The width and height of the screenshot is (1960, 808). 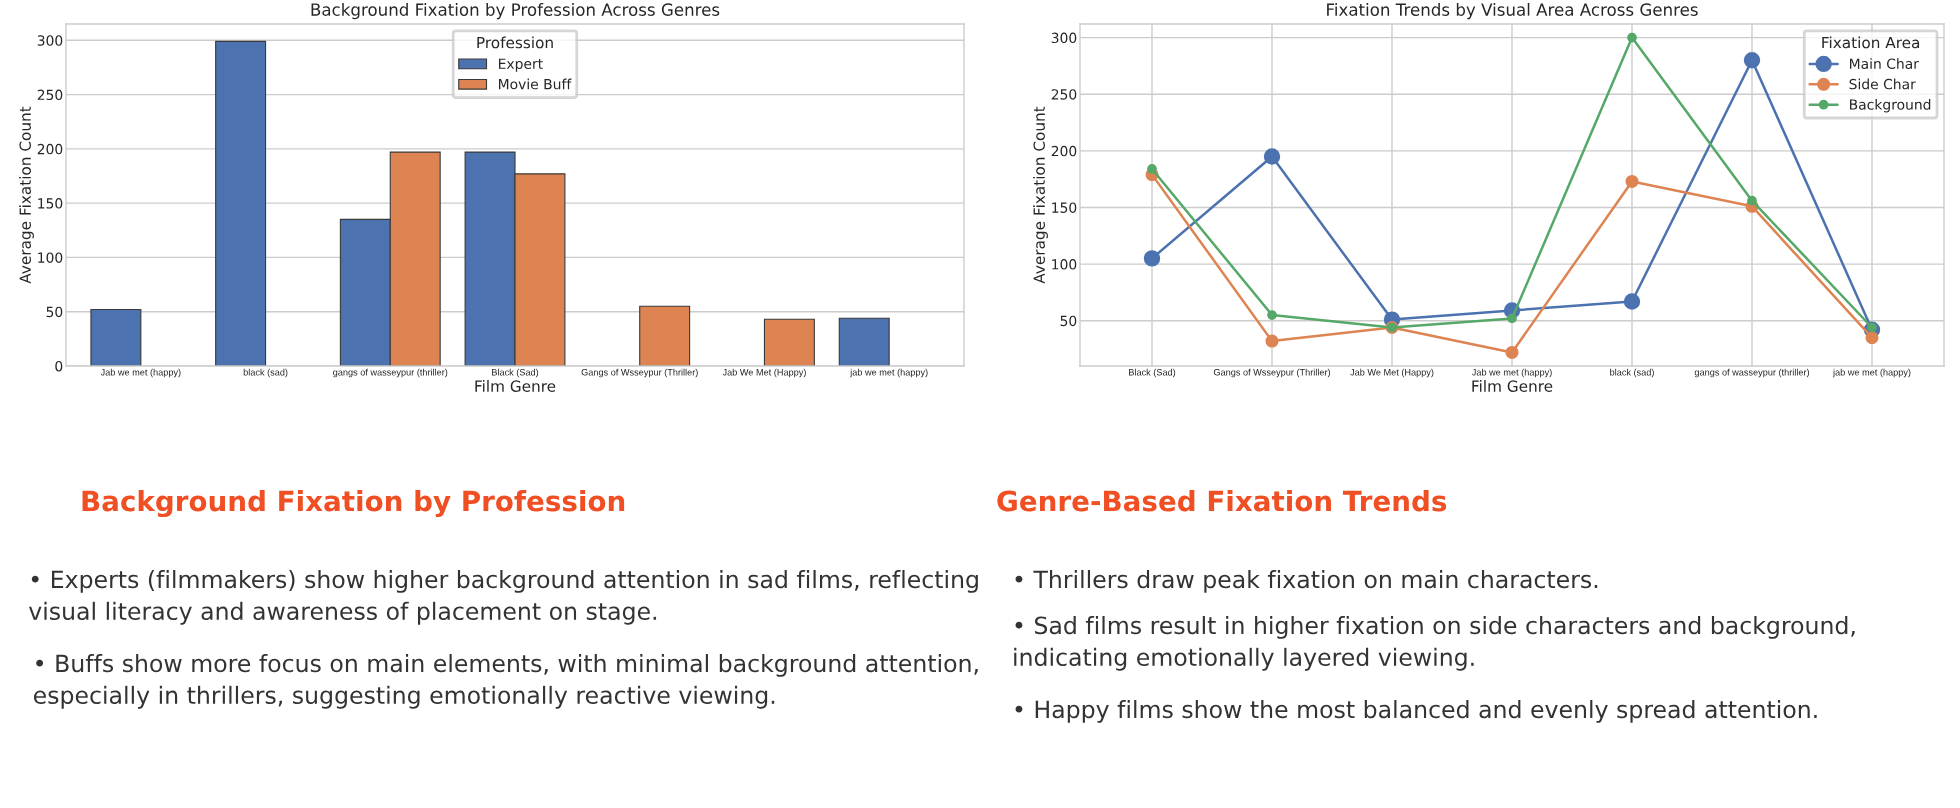 I want to click on chart-title: Fixation Trends by Visual Area Across Genres, so click(x=1512, y=11).